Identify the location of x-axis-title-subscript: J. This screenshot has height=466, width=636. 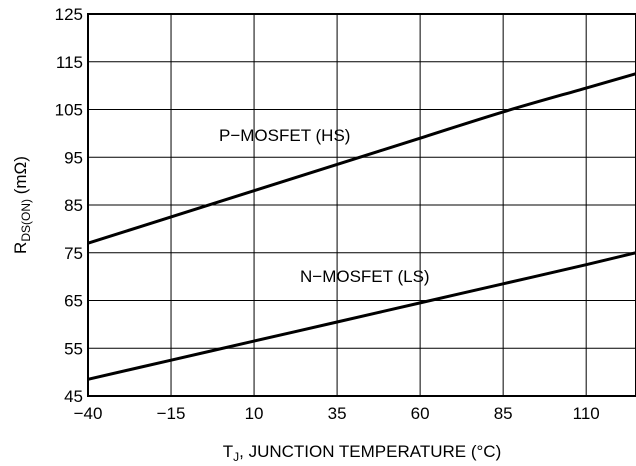
(236, 457).